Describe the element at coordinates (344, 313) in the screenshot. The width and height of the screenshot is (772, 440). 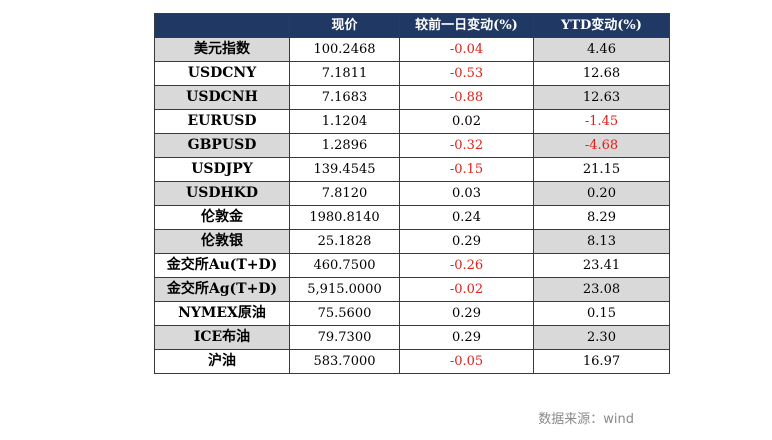
I see `price-cell: 75.5600` at that location.